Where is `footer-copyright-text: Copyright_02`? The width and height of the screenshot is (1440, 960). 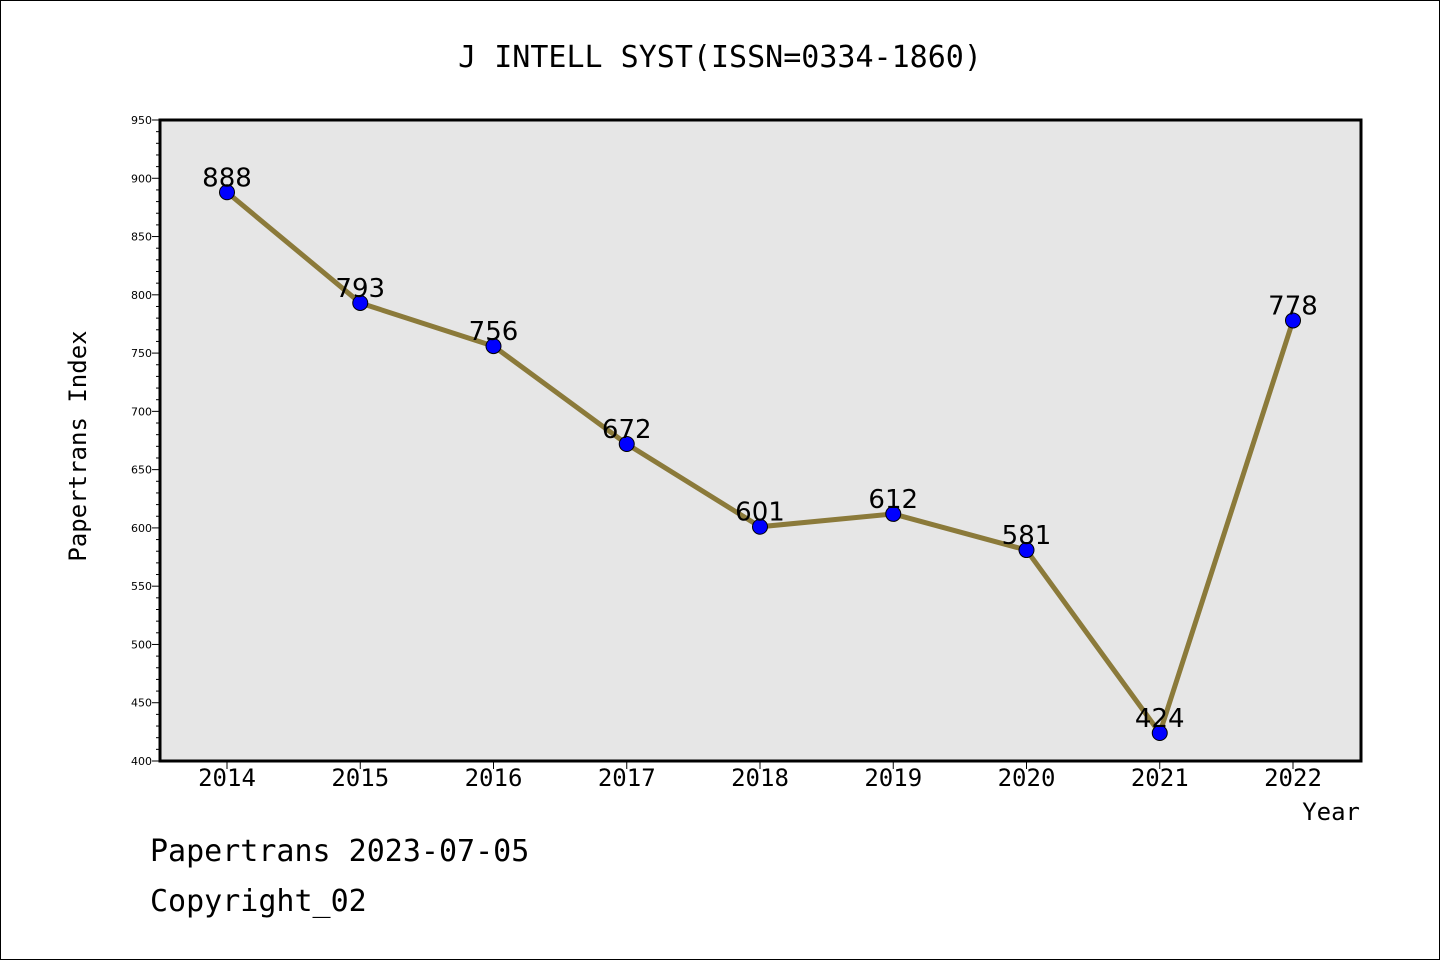 footer-copyright-text: Copyright_02 is located at coordinates (258, 901).